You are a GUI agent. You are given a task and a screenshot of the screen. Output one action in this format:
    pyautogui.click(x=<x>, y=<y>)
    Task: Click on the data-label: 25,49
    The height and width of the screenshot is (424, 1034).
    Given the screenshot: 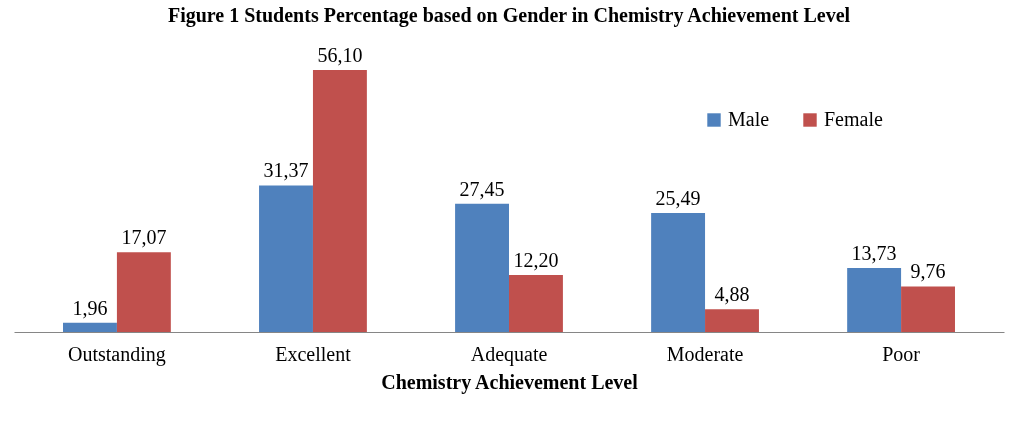 What is the action you would take?
    pyautogui.click(x=678, y=197)
    